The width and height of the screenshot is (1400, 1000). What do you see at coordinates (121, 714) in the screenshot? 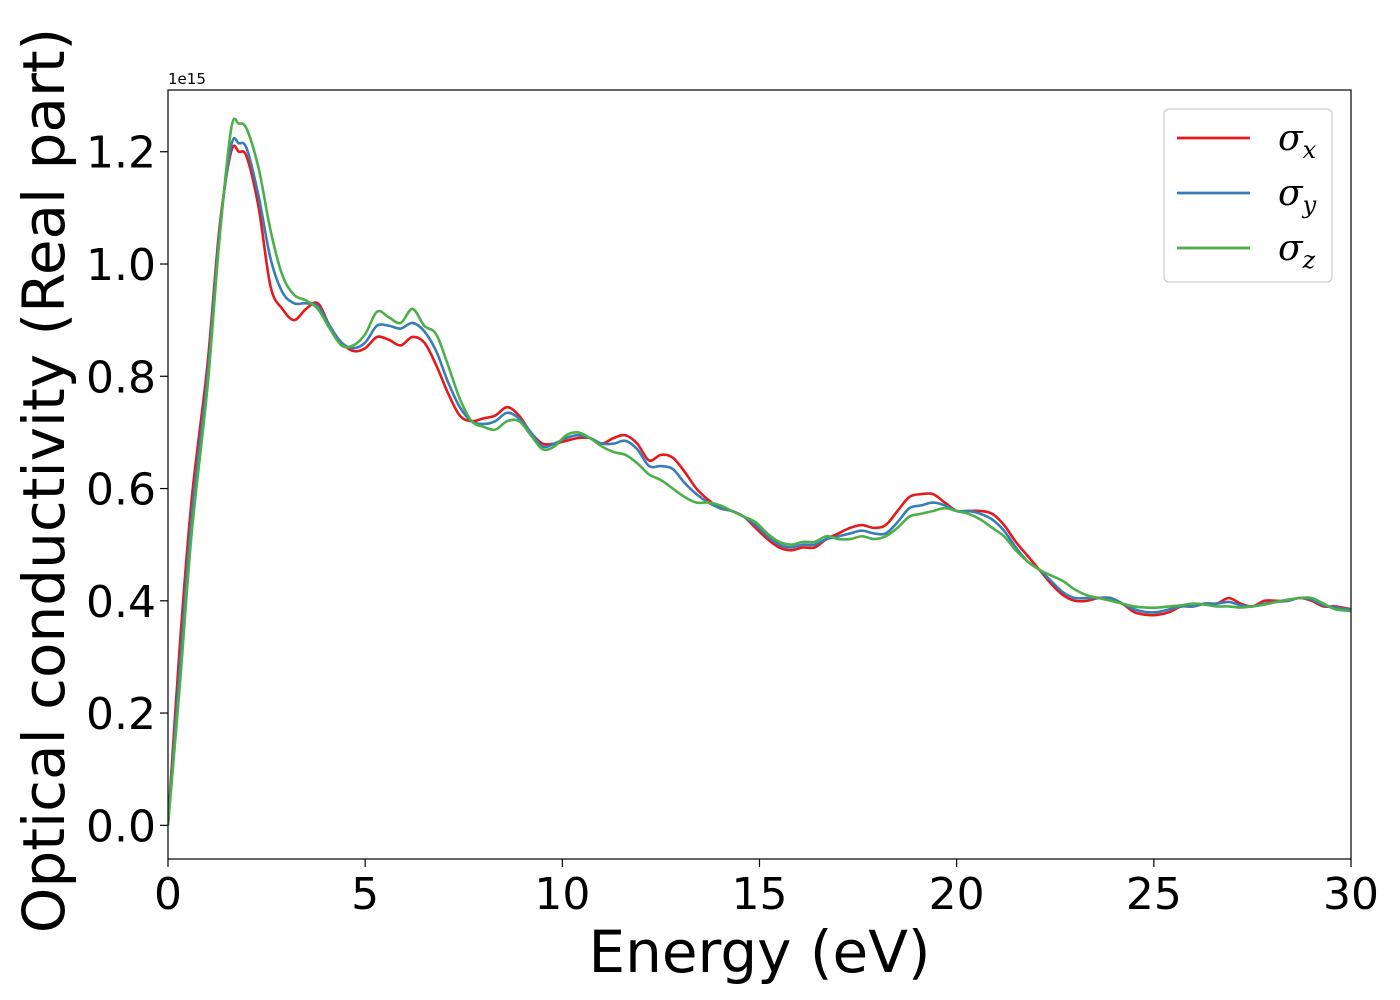
I see `y-tick-label: 0.2` at bounding box center [121, 714].